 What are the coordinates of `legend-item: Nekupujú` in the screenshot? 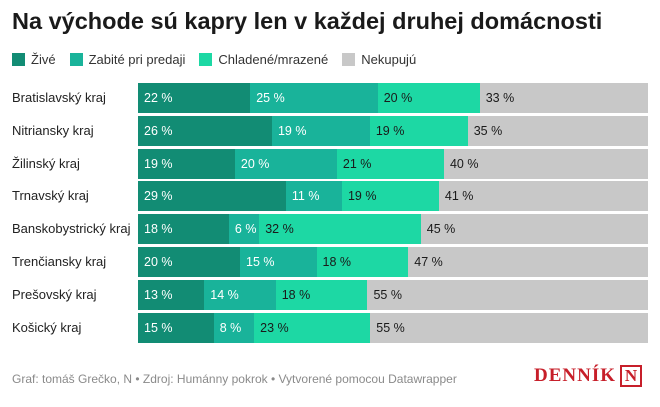 It's located at (379, 59).